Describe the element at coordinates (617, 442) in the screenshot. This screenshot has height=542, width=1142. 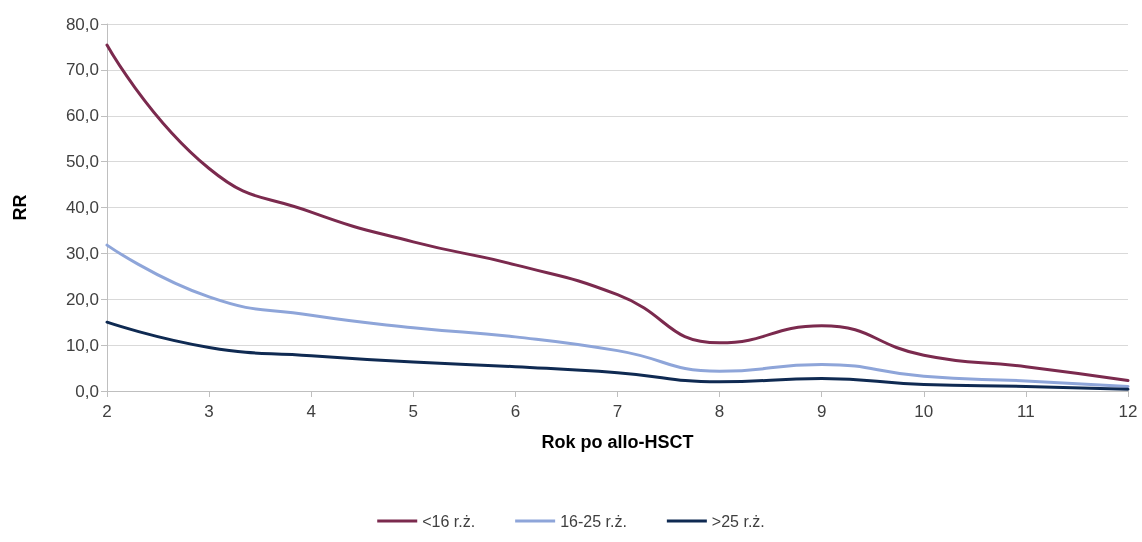
I see `x-axis-title: Rok po allo-HSCT` at that location.